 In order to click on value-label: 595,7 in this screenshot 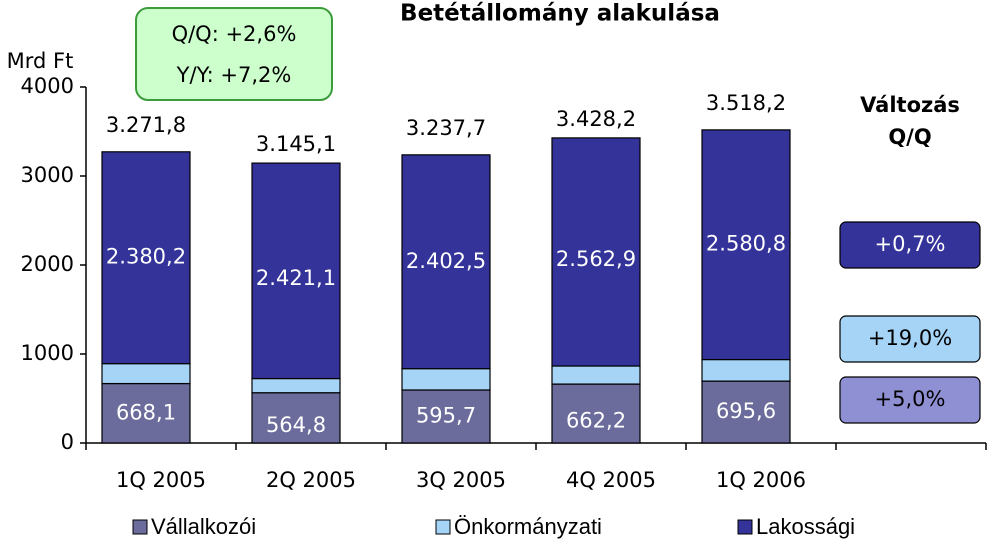, I will do `click(446, 415)`.